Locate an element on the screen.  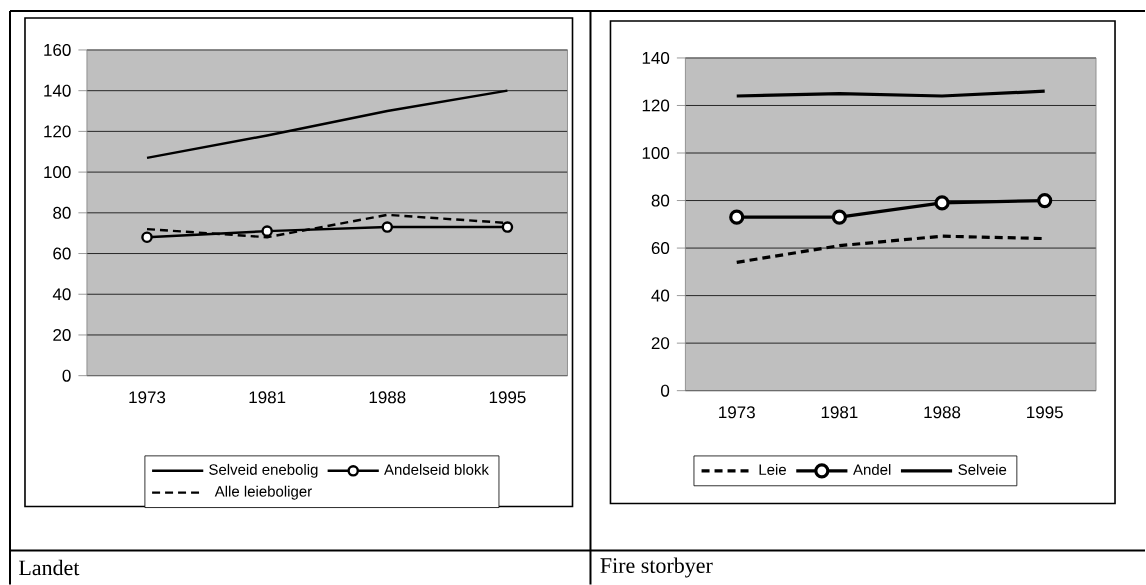
legend-label: Andelseid blokk is located at coordinates (436, 469).